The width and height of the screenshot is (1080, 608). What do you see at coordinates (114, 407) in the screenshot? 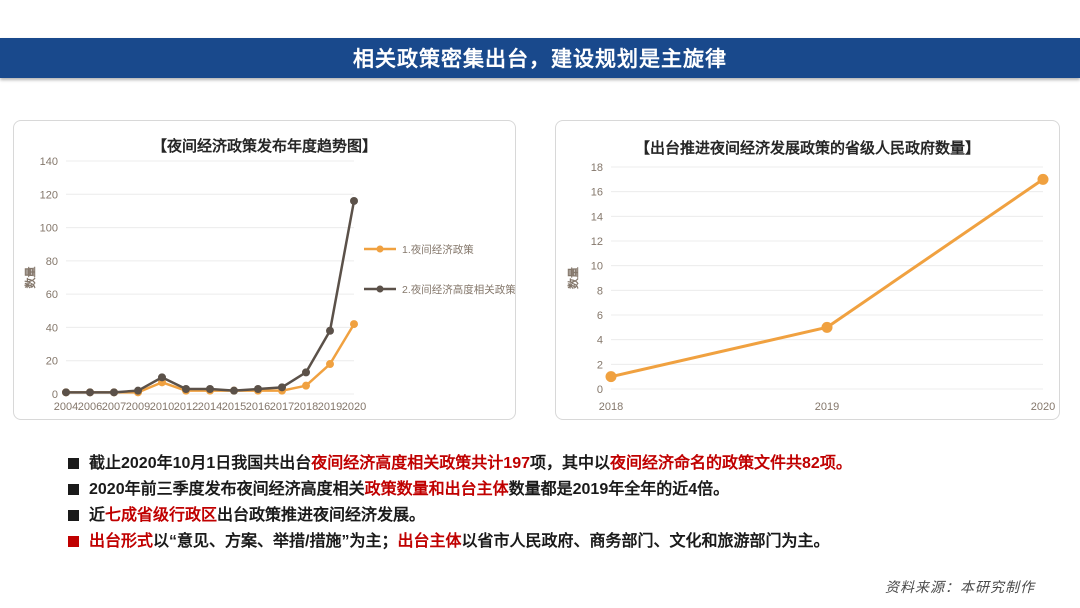
I see `x-tick-label: 2007` at bounding box center [114, 407].